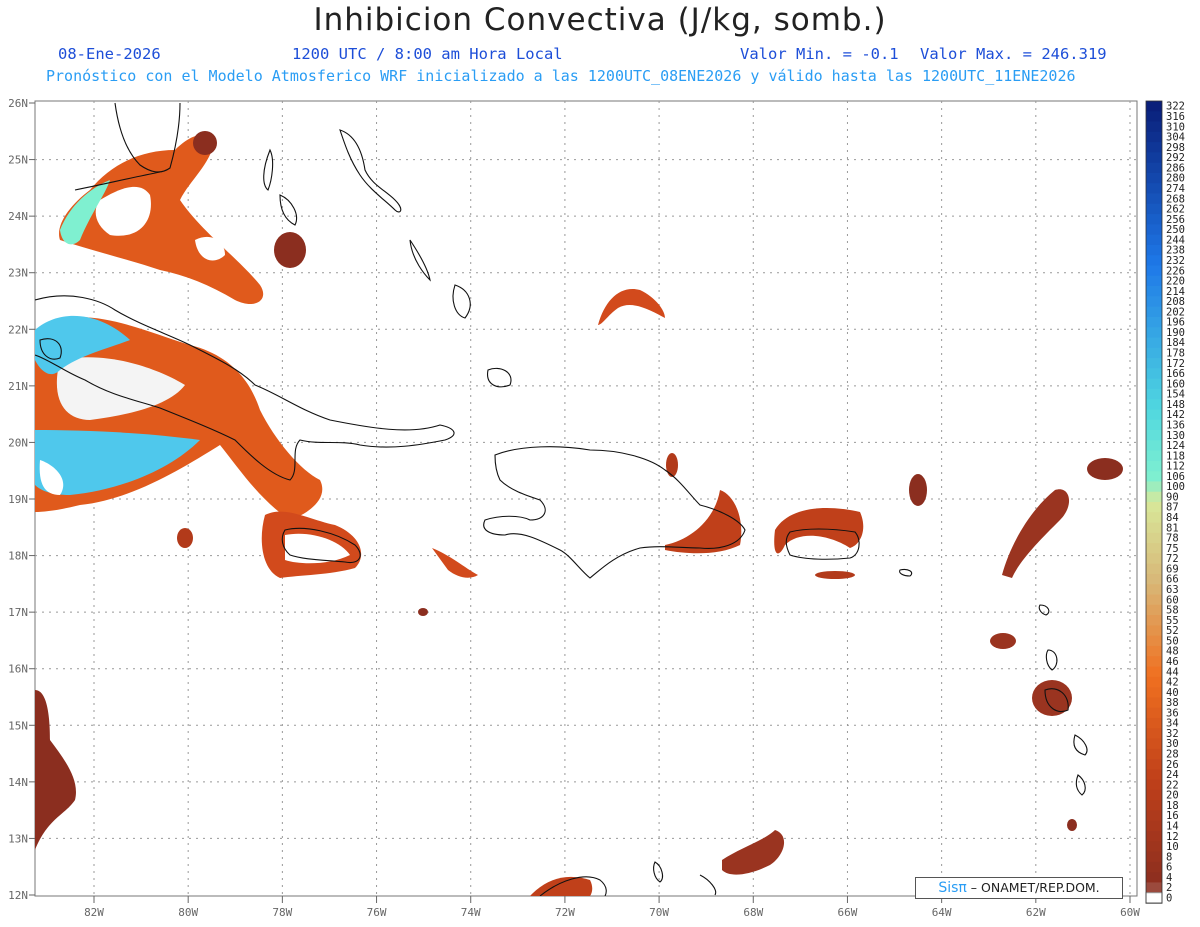 The width and height of the screenshot is (1200, 927). What do you see at coordinates (1175, 446) in the screenshot?
I see `colorbar-label: 124` at bounding box center [1175, 446].